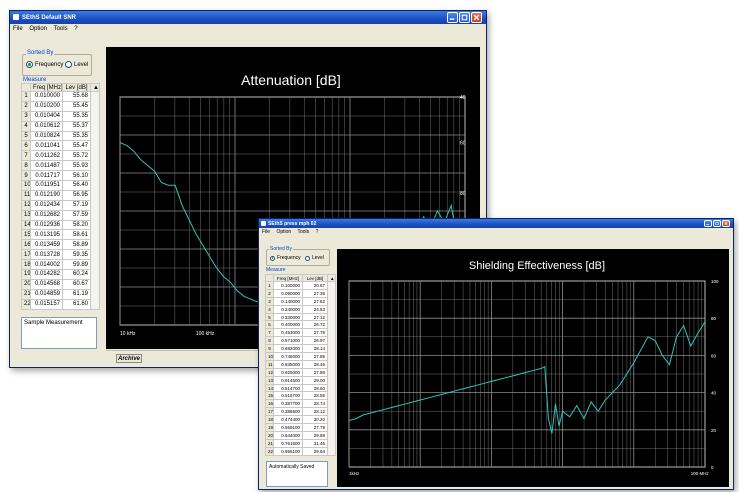 Image resolution: width=739 pixels, height=492 pixels. I want to click on table-row: 22 0.855100 29.94, so click(300, 451).